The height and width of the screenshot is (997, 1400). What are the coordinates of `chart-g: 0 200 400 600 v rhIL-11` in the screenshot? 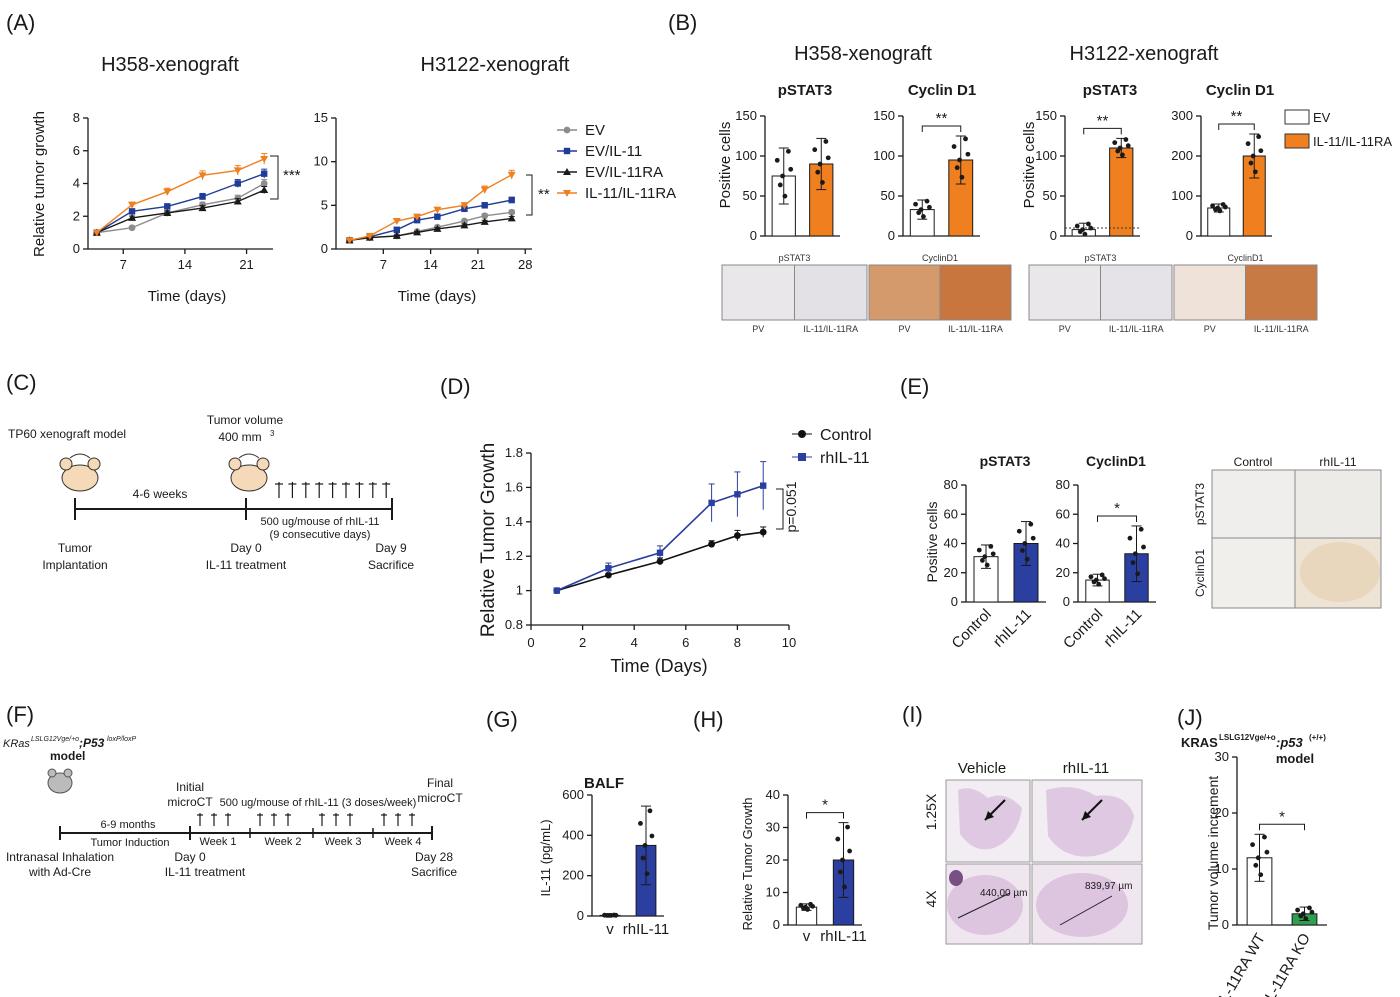 It's located at (615, 862).